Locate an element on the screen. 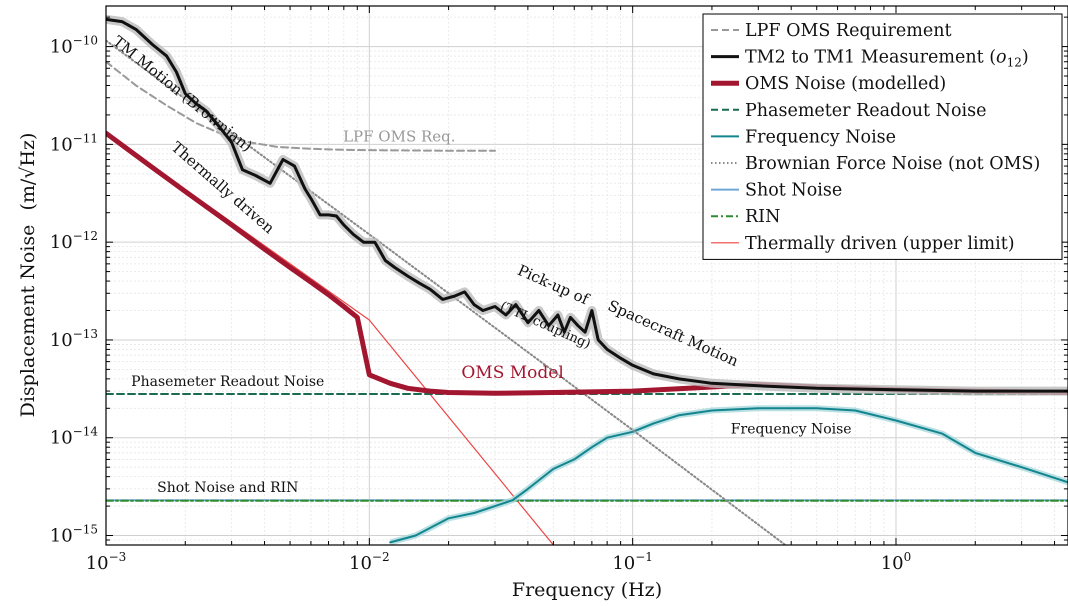  y-axis-title: Displacement Noise (m/√Hz) is located at coordinates (28, 275).